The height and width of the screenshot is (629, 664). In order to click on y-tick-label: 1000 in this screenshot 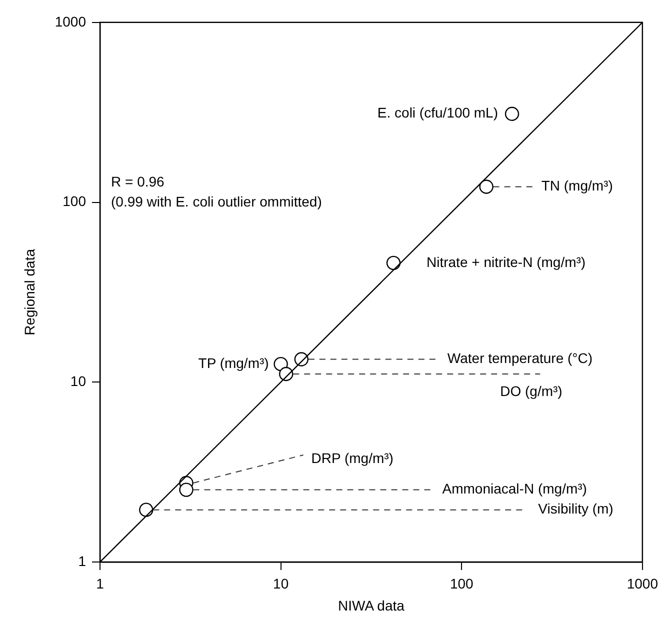, I will do `click(70, 21)`.